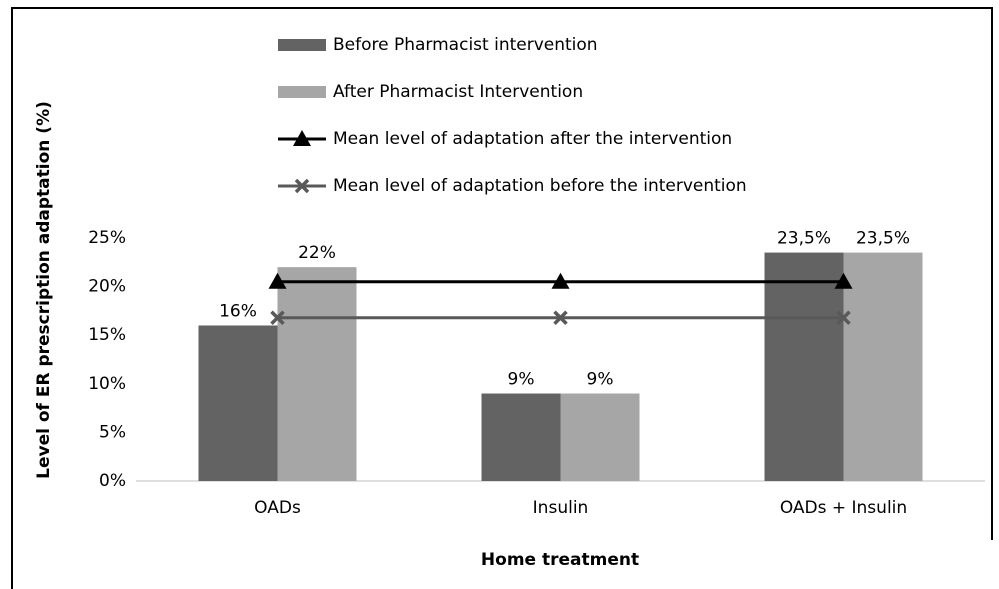  What do you see at coordinates (317, 253) in the screenshot?
I see `data-label: 22%` at bounding box center [317, 253].